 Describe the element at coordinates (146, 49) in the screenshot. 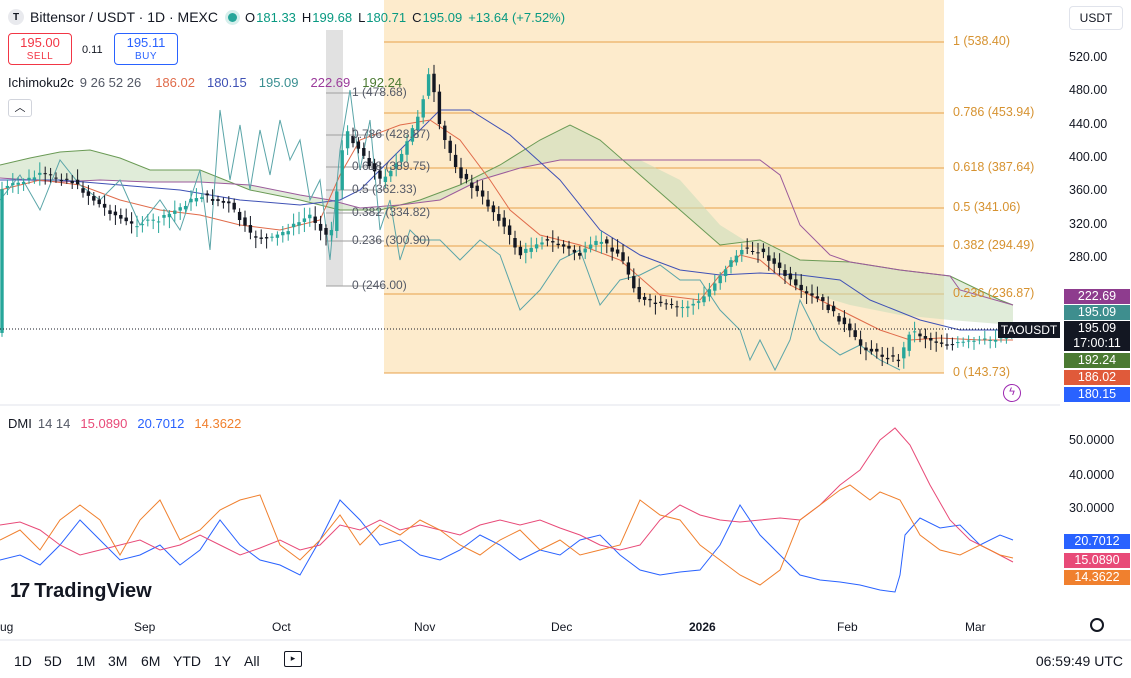

I see `buy-button: 195.11 BUY` at that location.